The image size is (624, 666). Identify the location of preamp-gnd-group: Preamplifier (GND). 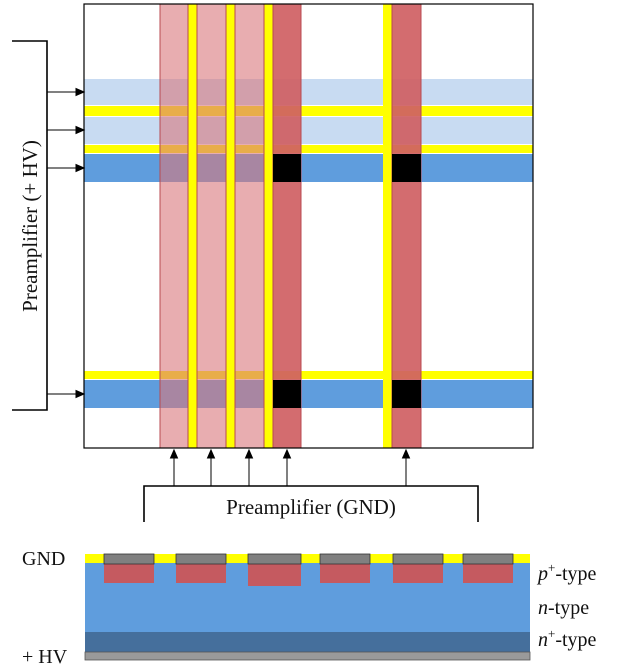
(311, 485).